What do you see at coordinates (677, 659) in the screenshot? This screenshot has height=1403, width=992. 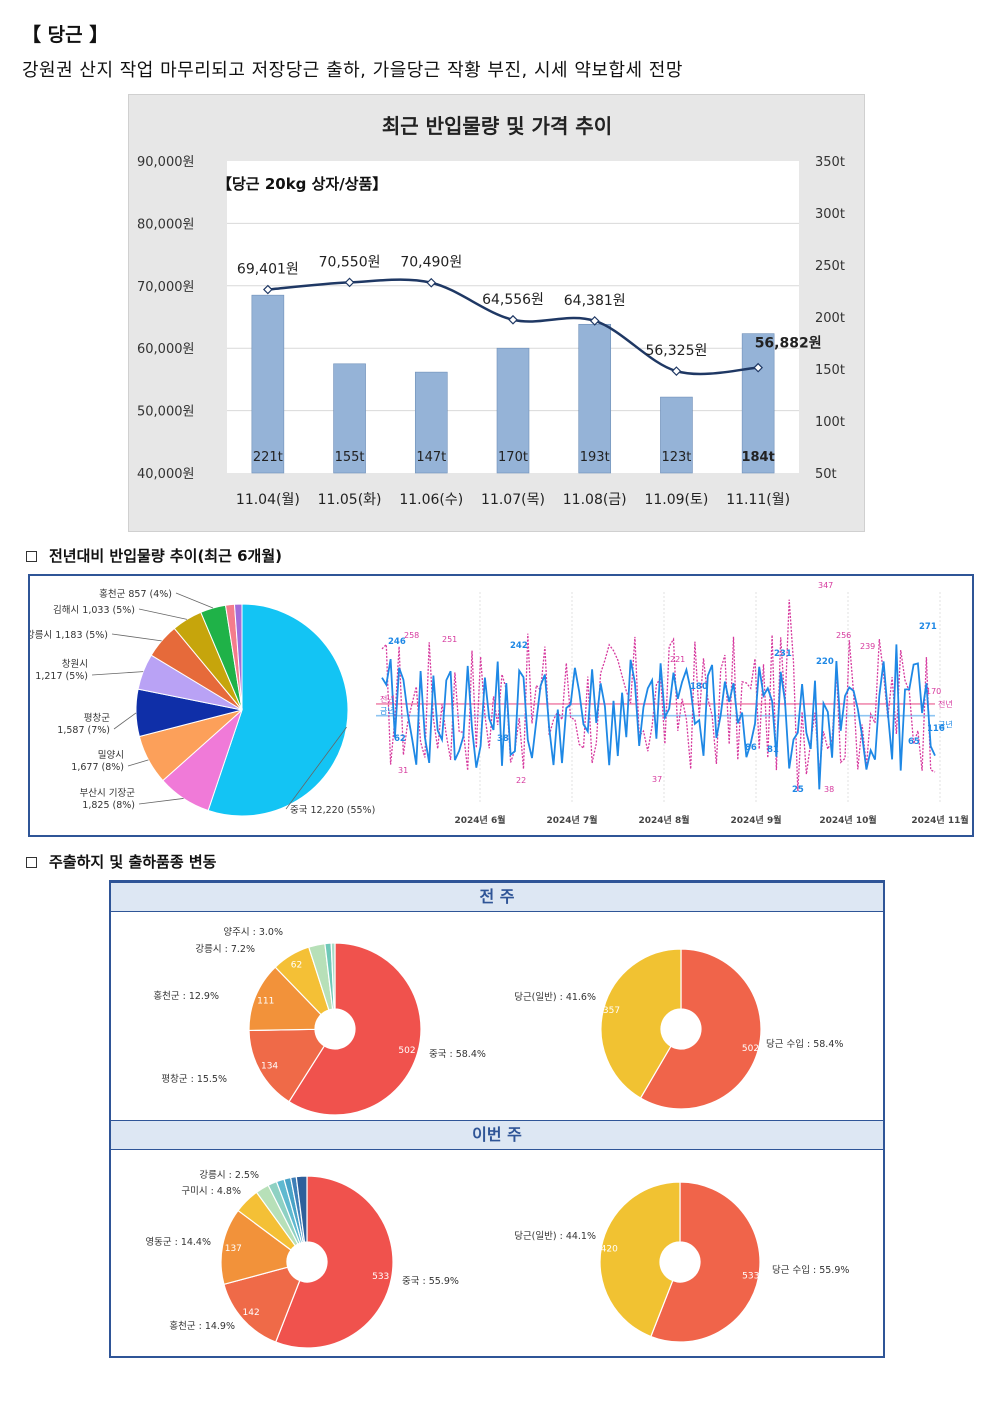 I see `prev-point-label: 221` at bounding box center [677, 659].